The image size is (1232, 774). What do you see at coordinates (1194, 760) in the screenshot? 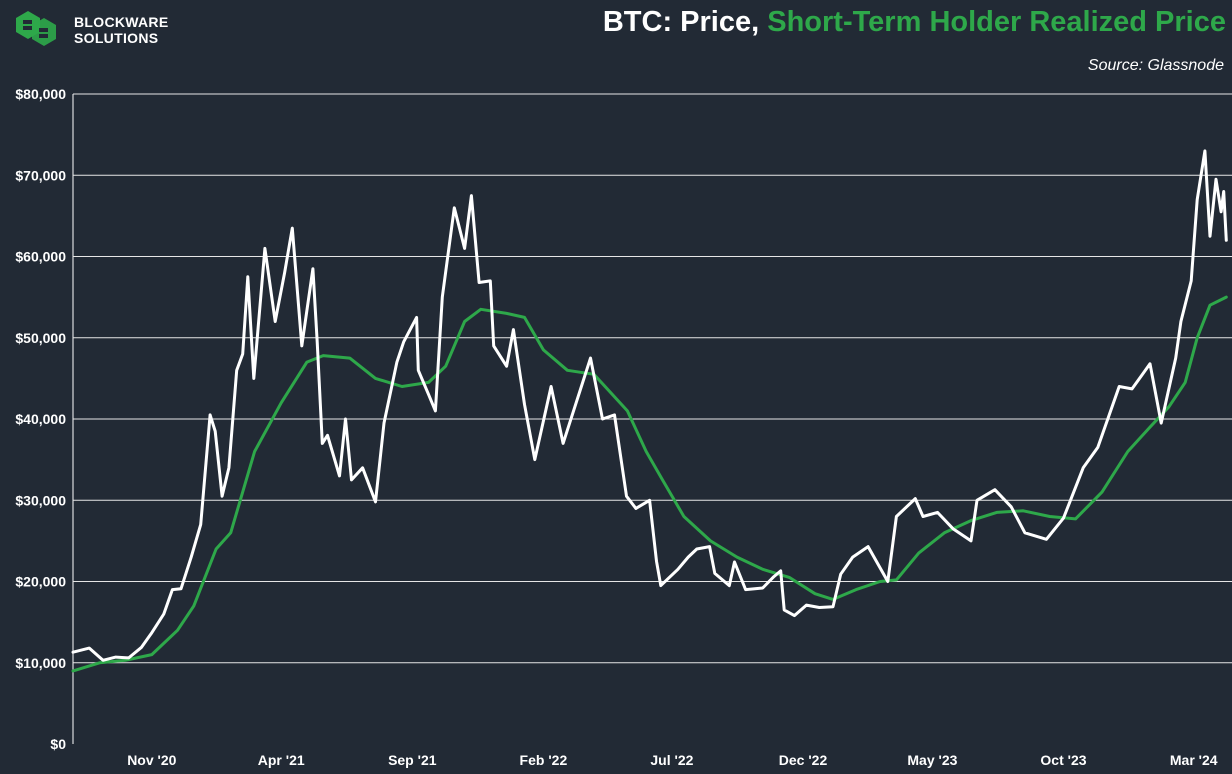
I see `x-tick-label: Mar '24` at bounding box center [1194, 760].